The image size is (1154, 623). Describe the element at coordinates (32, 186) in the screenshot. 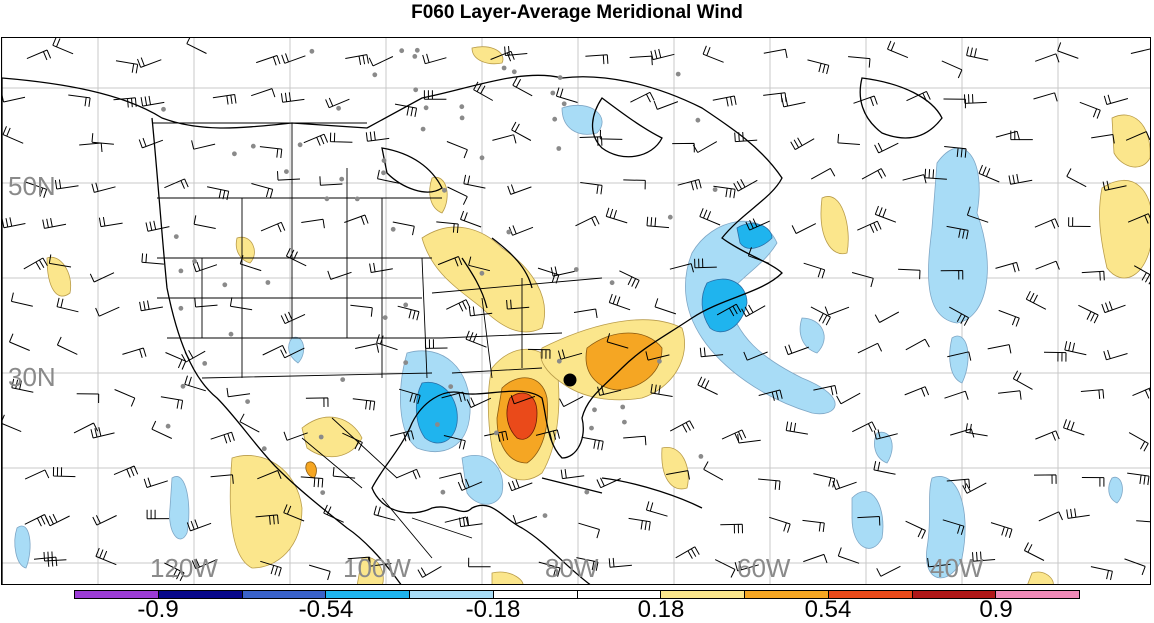

I see `lat-label-50n: 50N` at that location.